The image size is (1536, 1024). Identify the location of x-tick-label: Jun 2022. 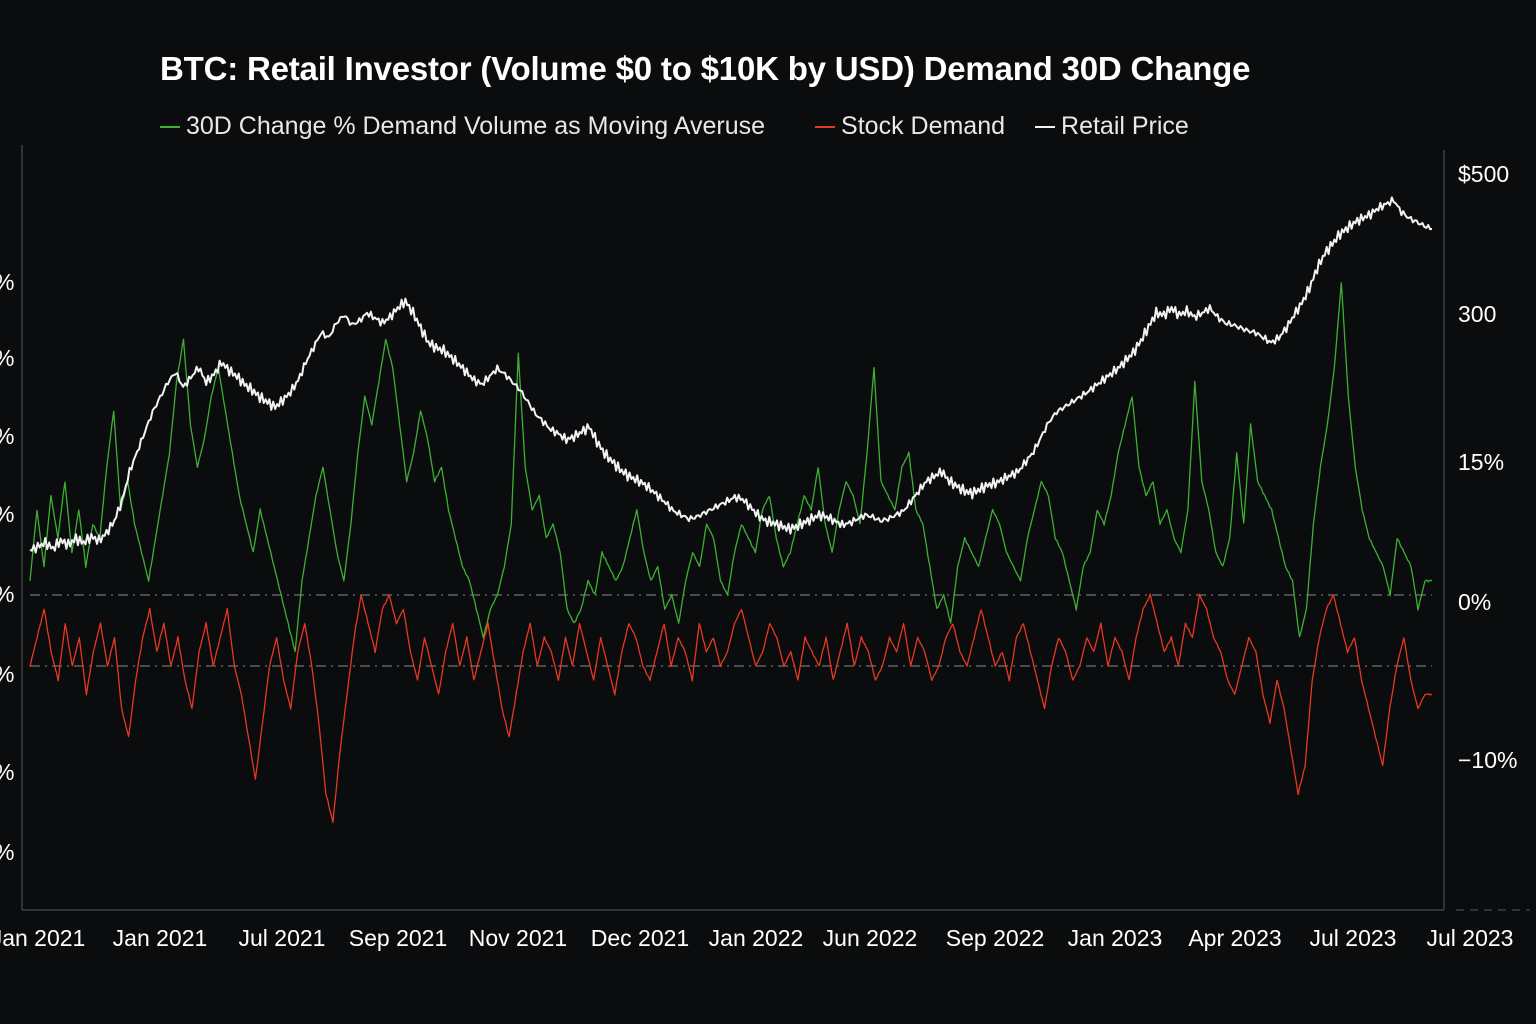
(870, 938).